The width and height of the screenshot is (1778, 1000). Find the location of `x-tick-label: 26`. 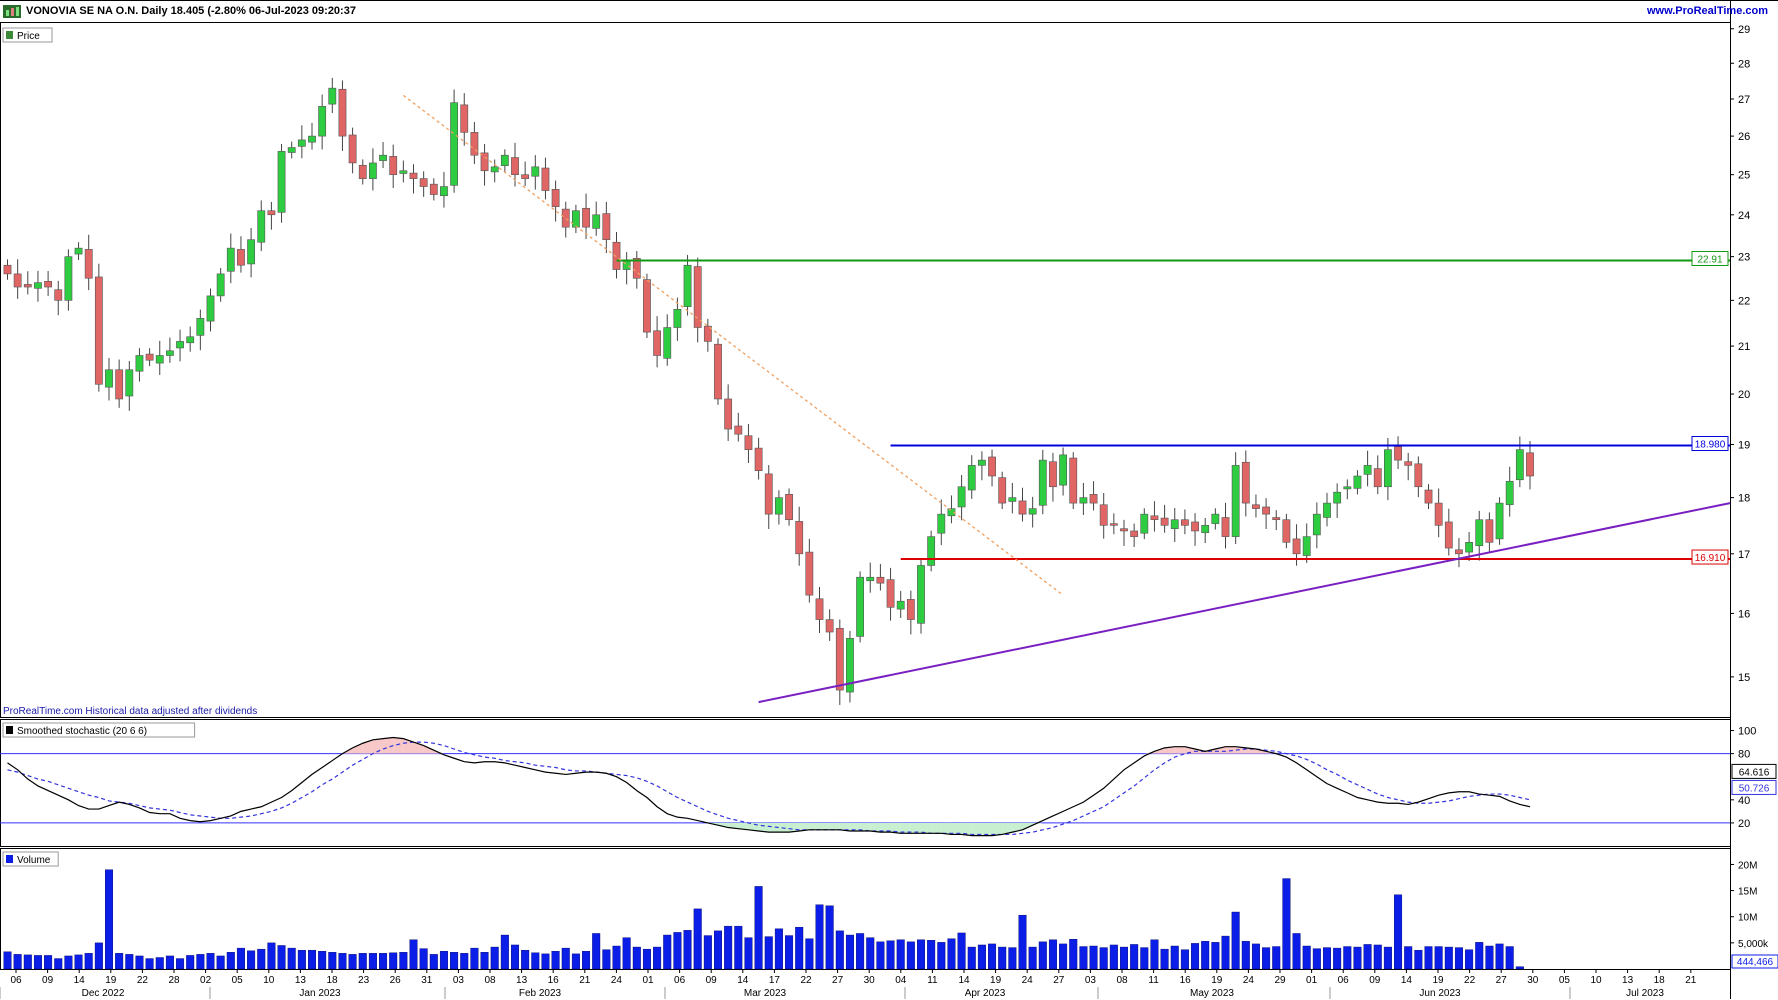

x-tick-label: 26 is located at coordinates (396, 980).